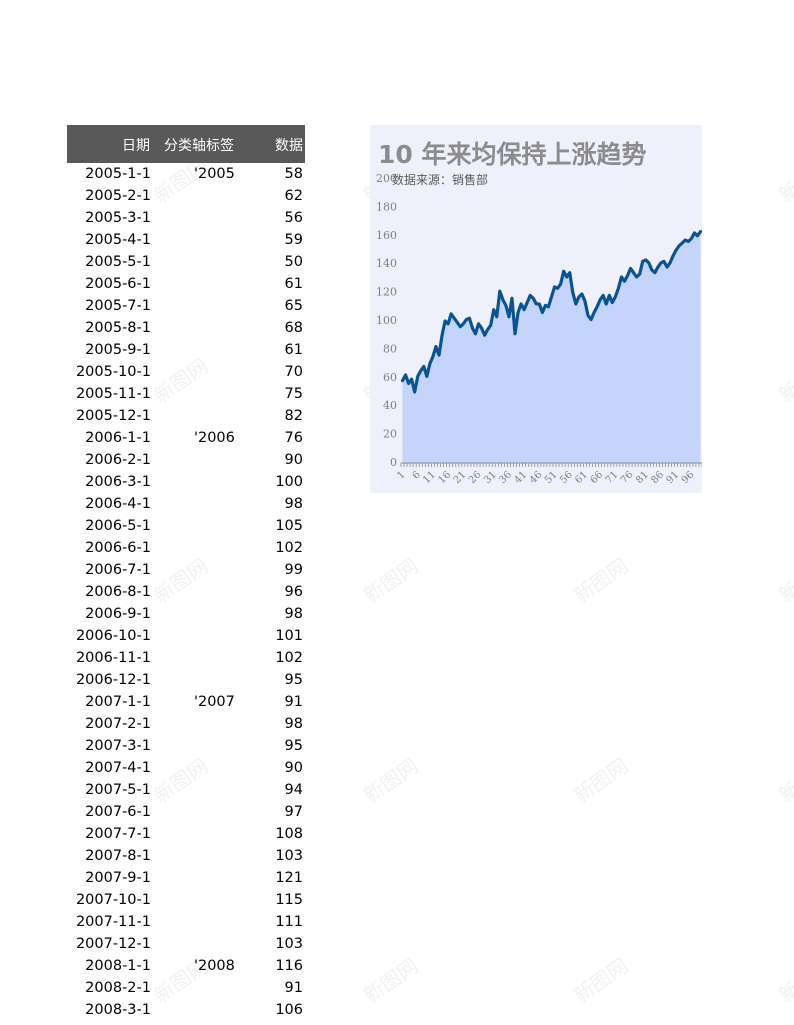 The image size is (794, 1025). I want to click on cell-value: 100, so click(289, 482).